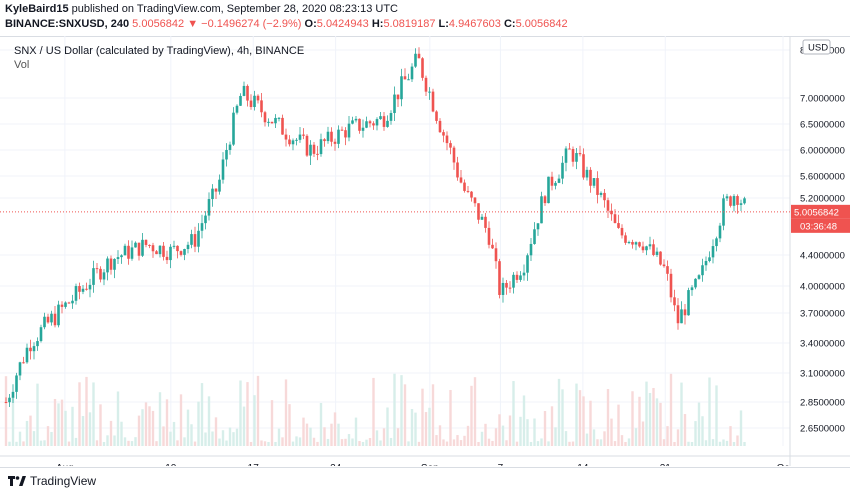 This screenshot has height=499, width=850. Describe the element at coordinates (22, 65) in the screenshot. I see `volume-legend: Vol` at that location.